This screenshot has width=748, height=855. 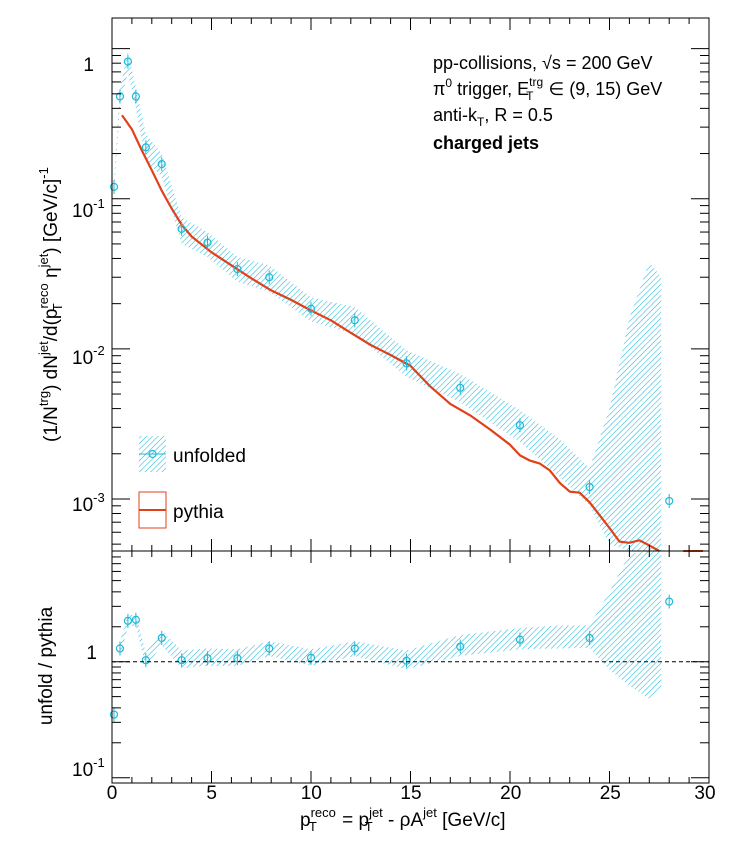 I want to click on x-tick-labels: 0 5 10 15 20 25 30, so click(x=411, y=793).